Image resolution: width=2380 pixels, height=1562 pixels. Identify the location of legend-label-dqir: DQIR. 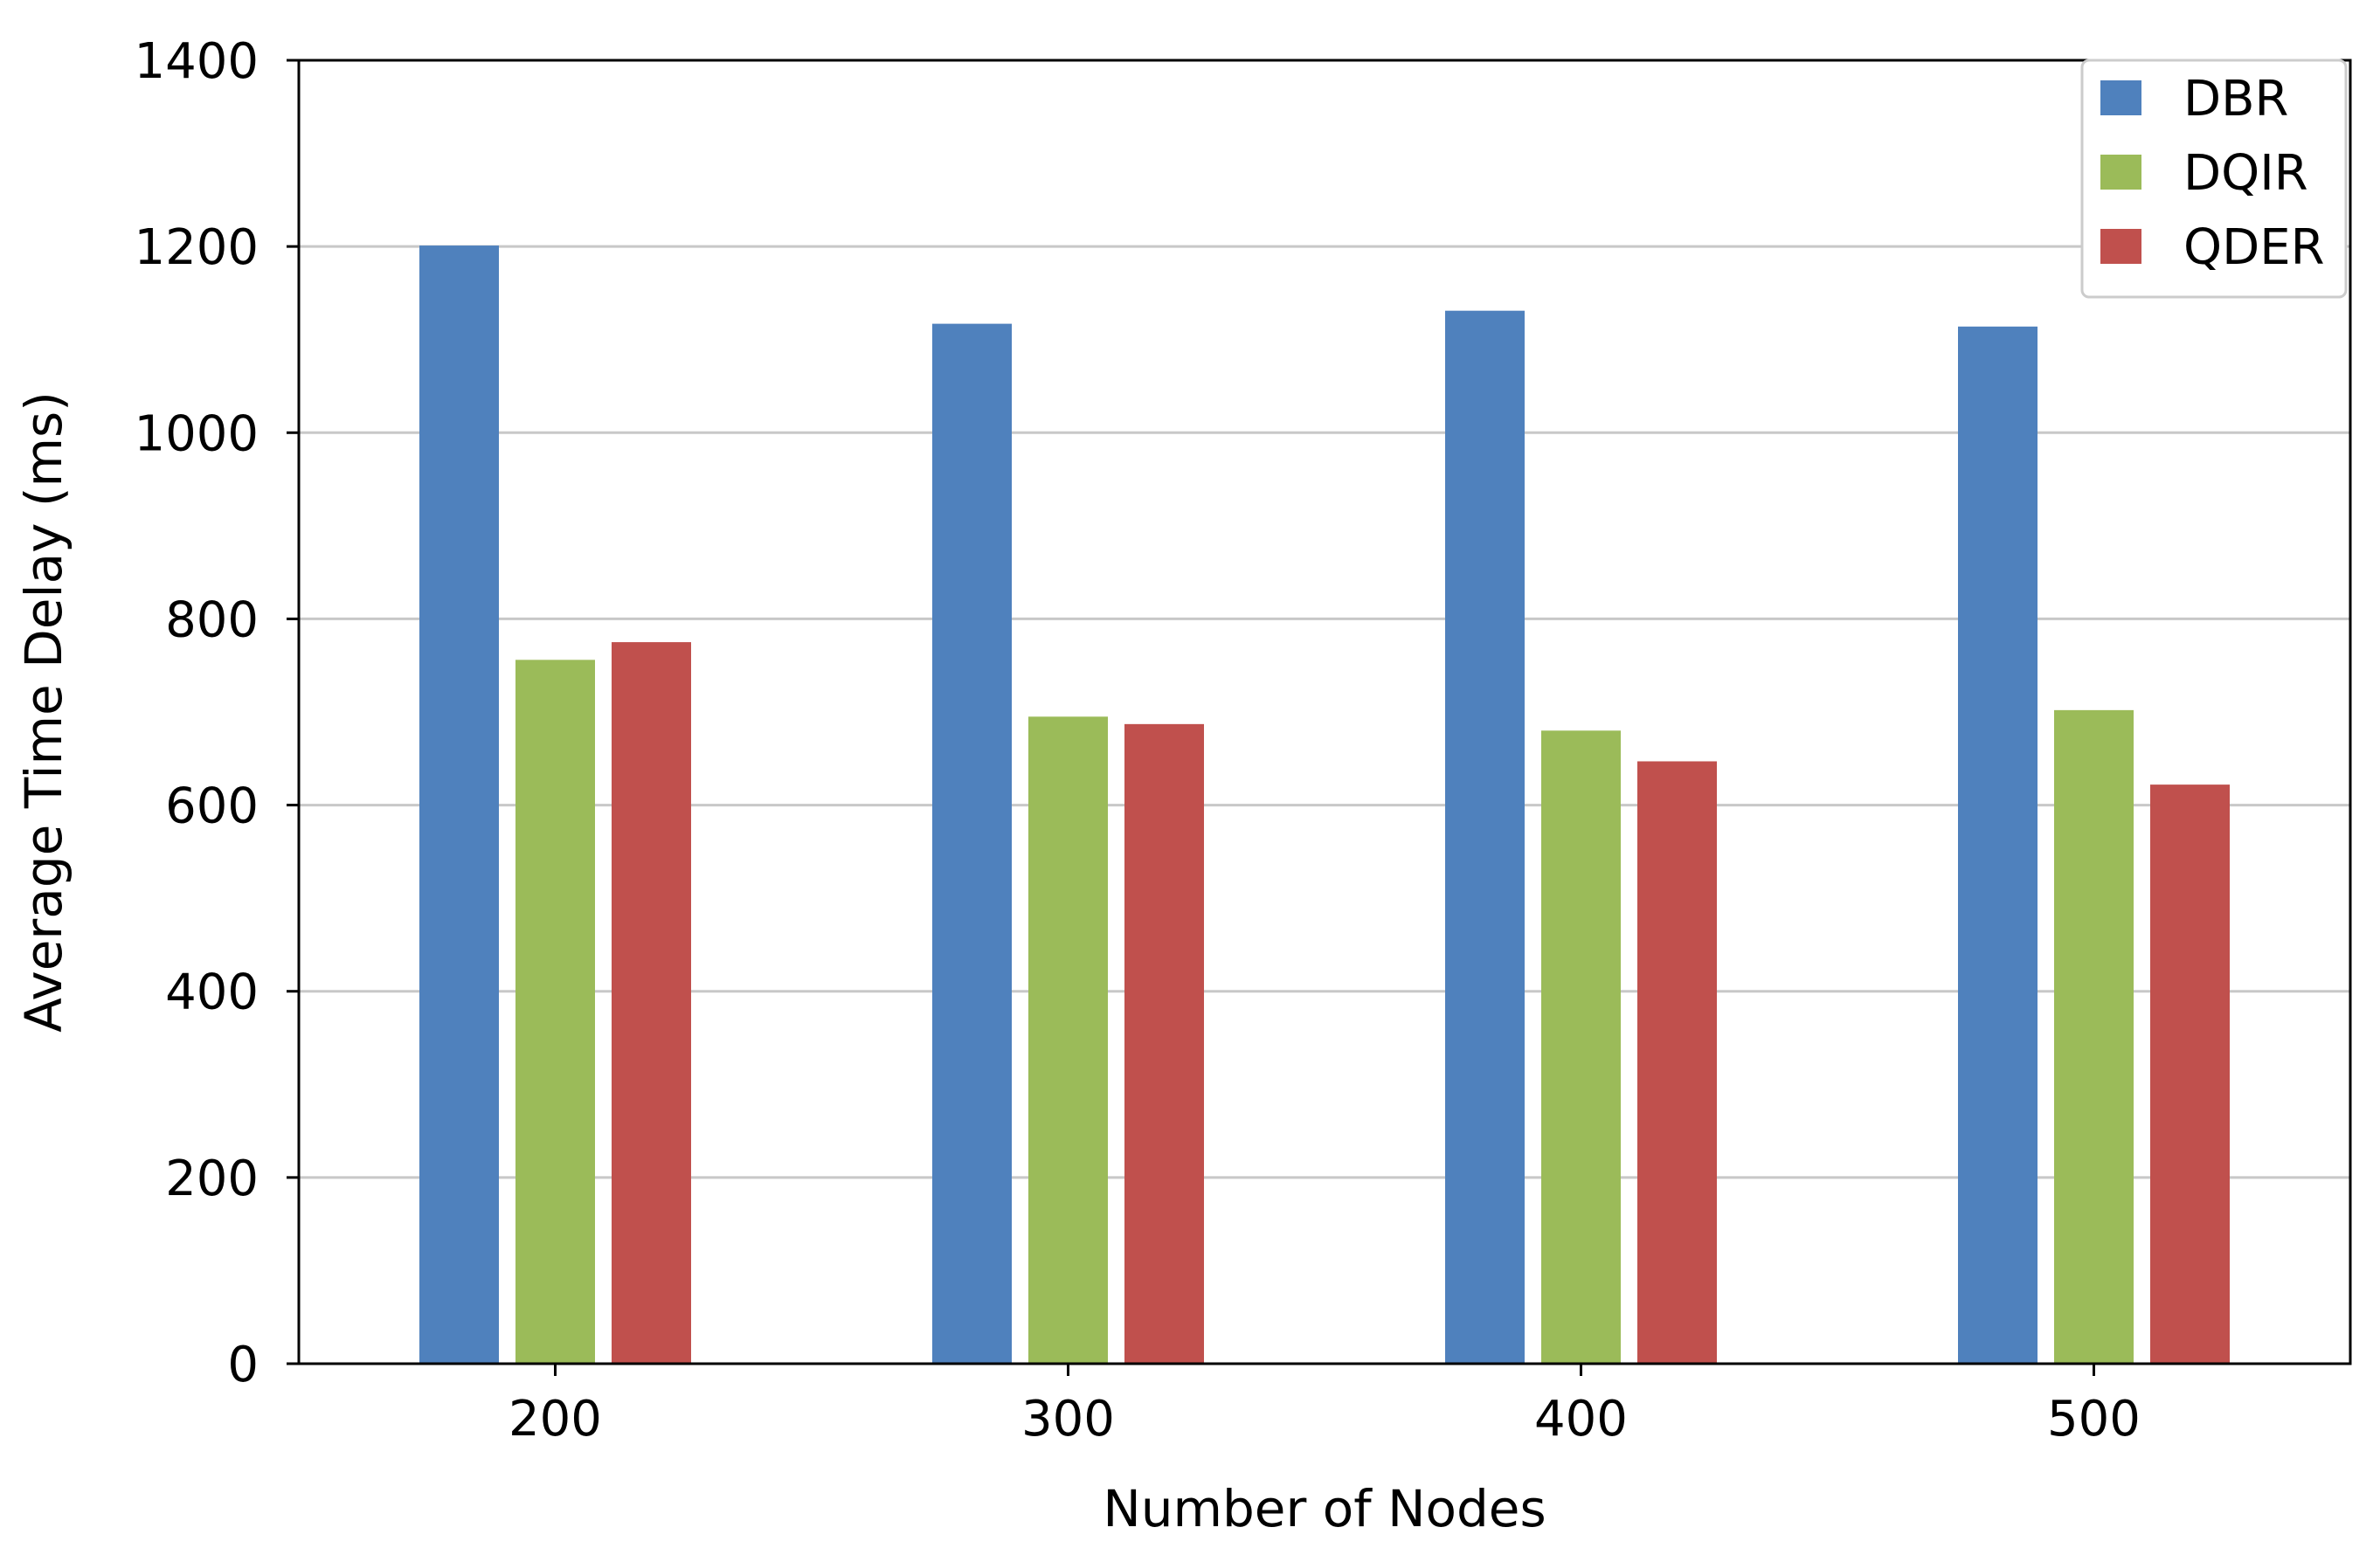
(2245, 173).